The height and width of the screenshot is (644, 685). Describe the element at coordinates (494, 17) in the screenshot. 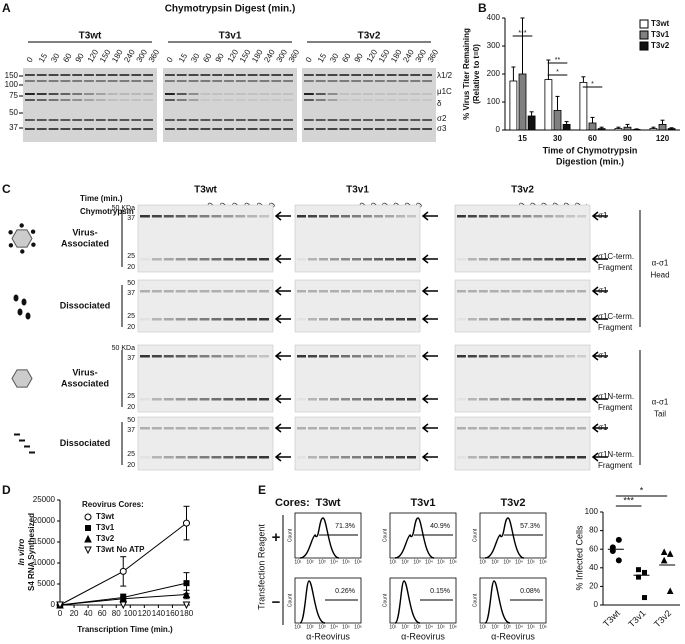

I see `y-tick-label: 400` at that location.